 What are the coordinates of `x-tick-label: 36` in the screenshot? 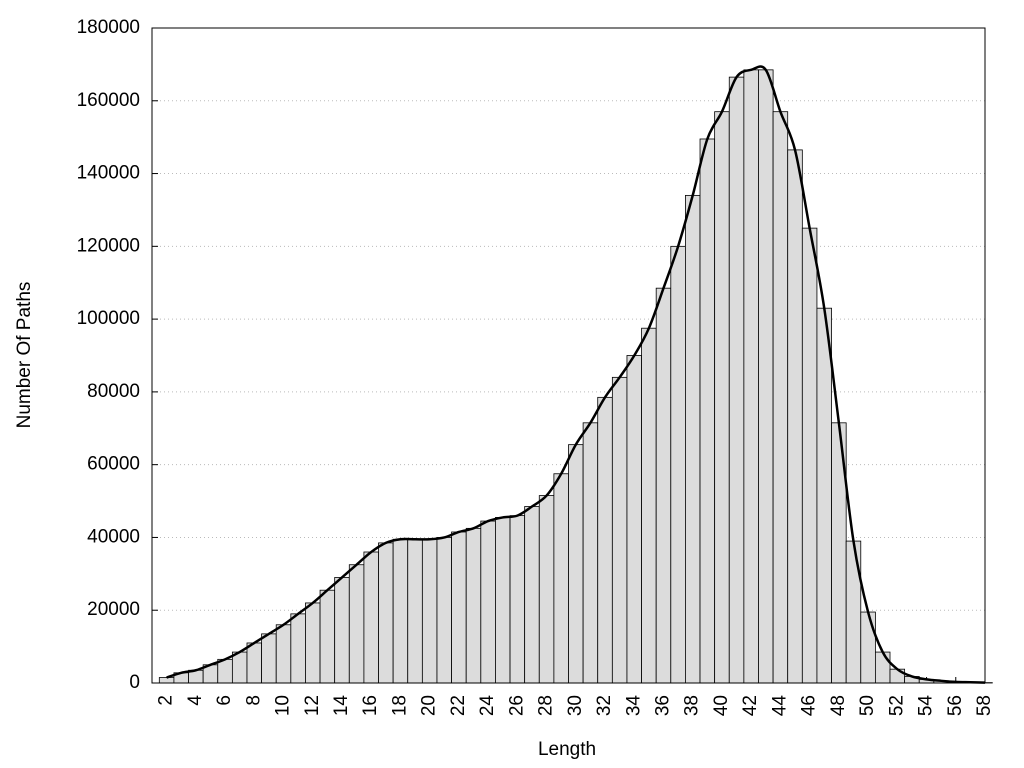 It's located at (663, 705).